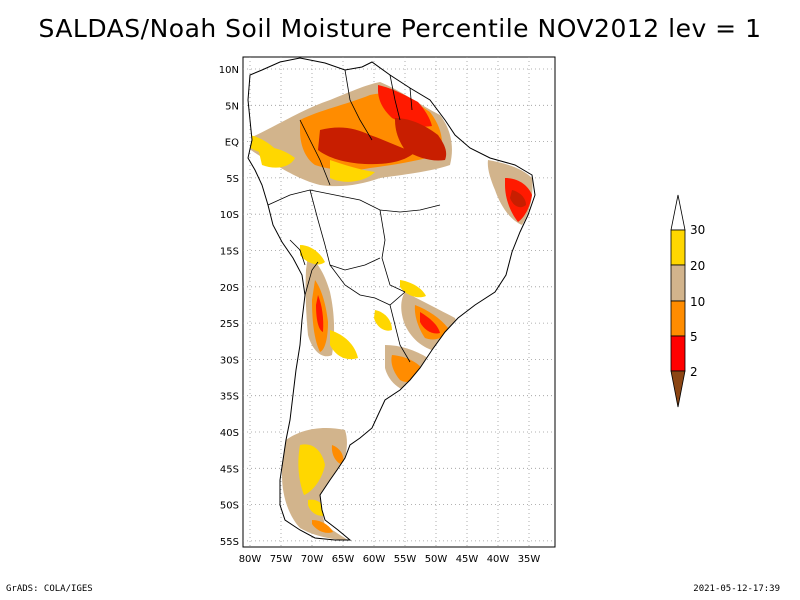  What do you see at coordinates (232, 179) in the screenshot?
I see `lat-tick-label: 5S` at bounding box center [232, 179].